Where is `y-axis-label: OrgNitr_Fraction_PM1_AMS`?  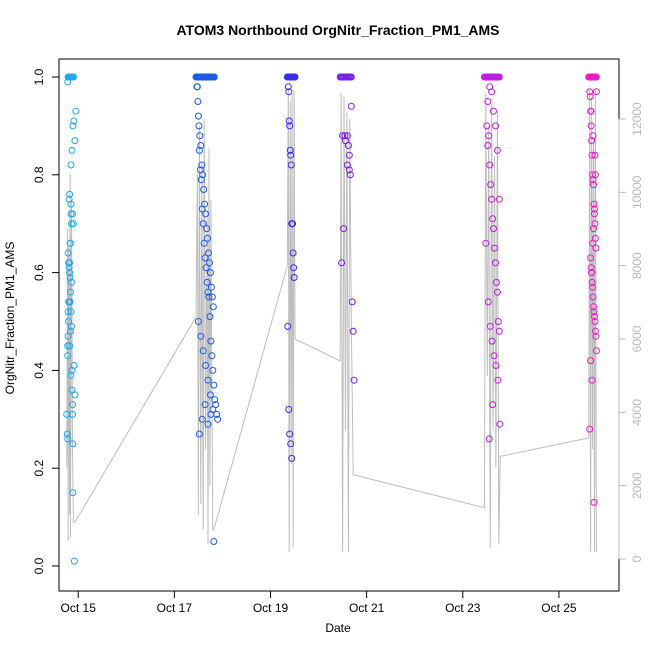 y-axis-label: OrgNitr_Fraction_PM1_AMS is located at coordinates (10, 318).